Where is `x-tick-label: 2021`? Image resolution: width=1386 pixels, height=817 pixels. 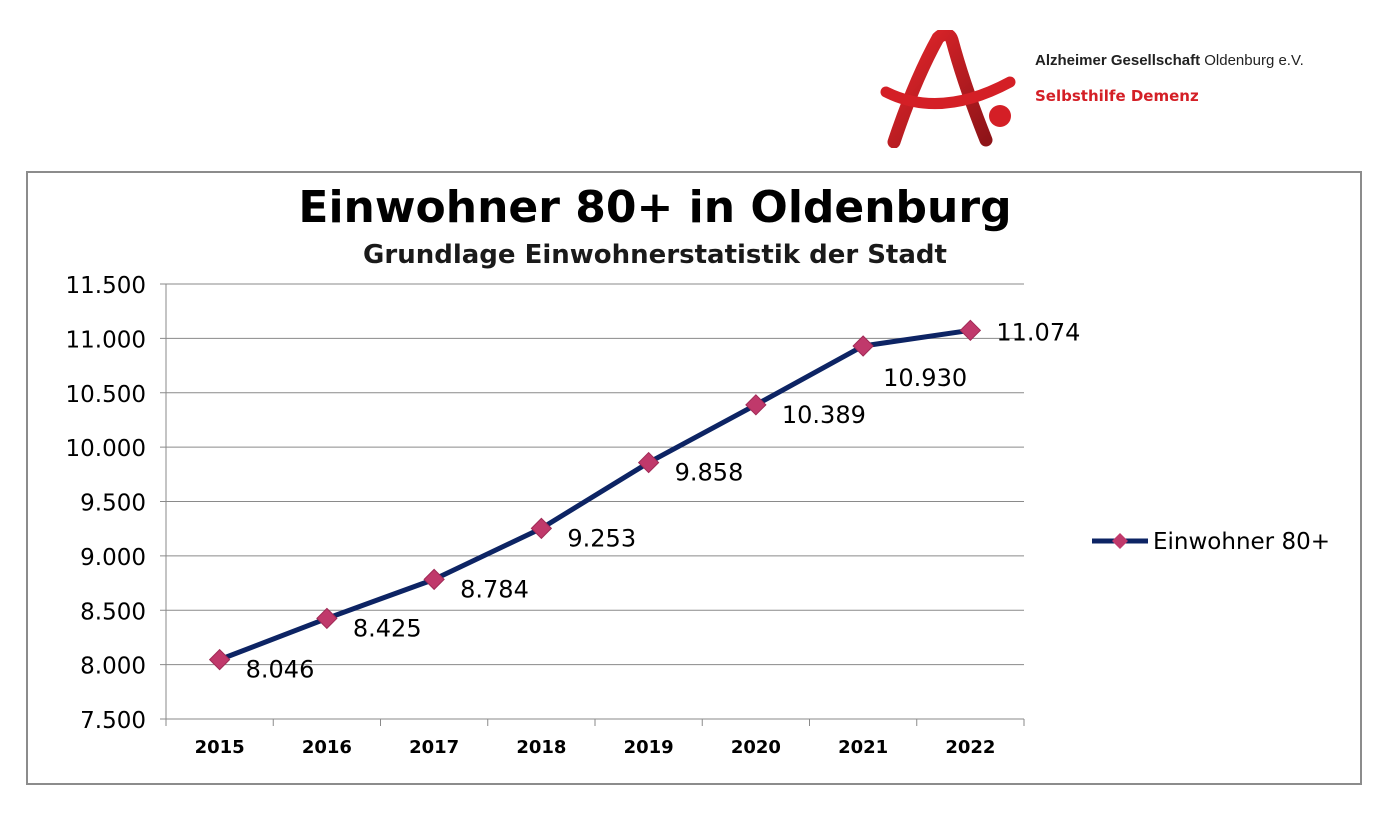 x-tick-label: 2021 is located at coordinates (863, 747).